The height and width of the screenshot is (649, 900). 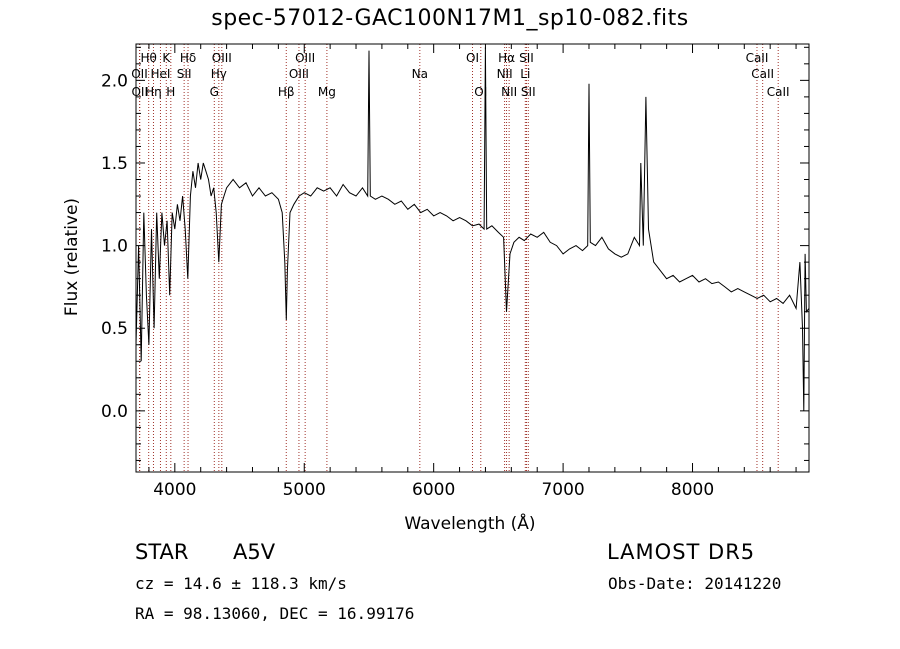 I want to click on coordinates: RA = 98.13060, DEC = 16.99176, so click(x=275, y=613).